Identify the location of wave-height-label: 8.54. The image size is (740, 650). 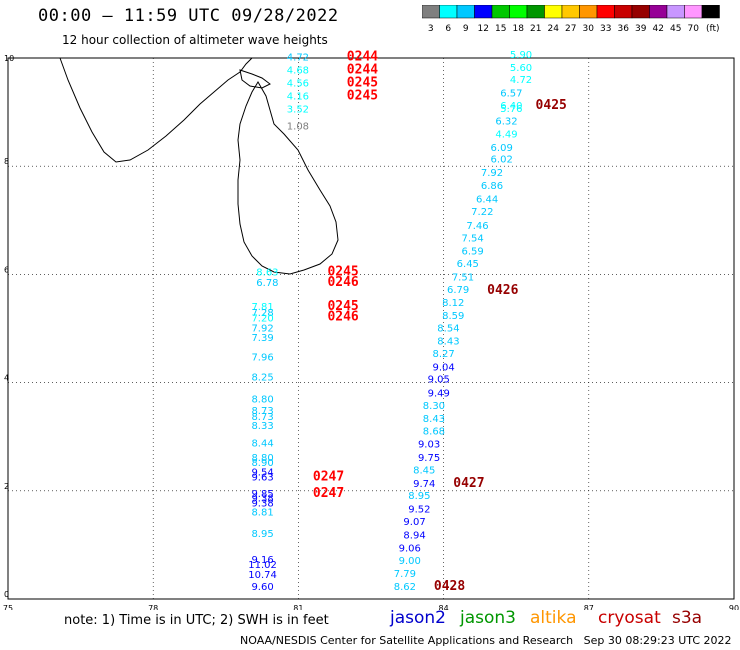
(448, 329).